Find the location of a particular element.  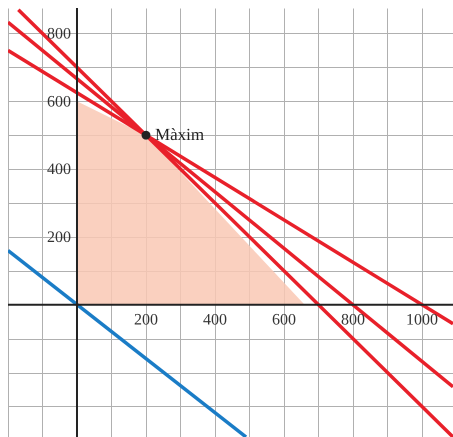

y-tick-label: 800 is located at coordinates (58, 33).